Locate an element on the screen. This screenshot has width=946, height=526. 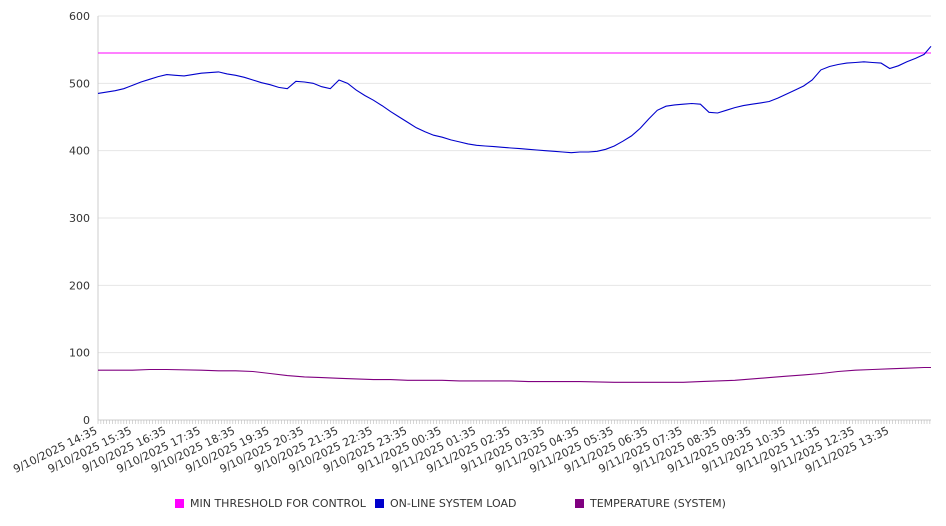
legend-label-temperature: TEMPERATURE (SYSTEM) is located at coordinates (658, 503).